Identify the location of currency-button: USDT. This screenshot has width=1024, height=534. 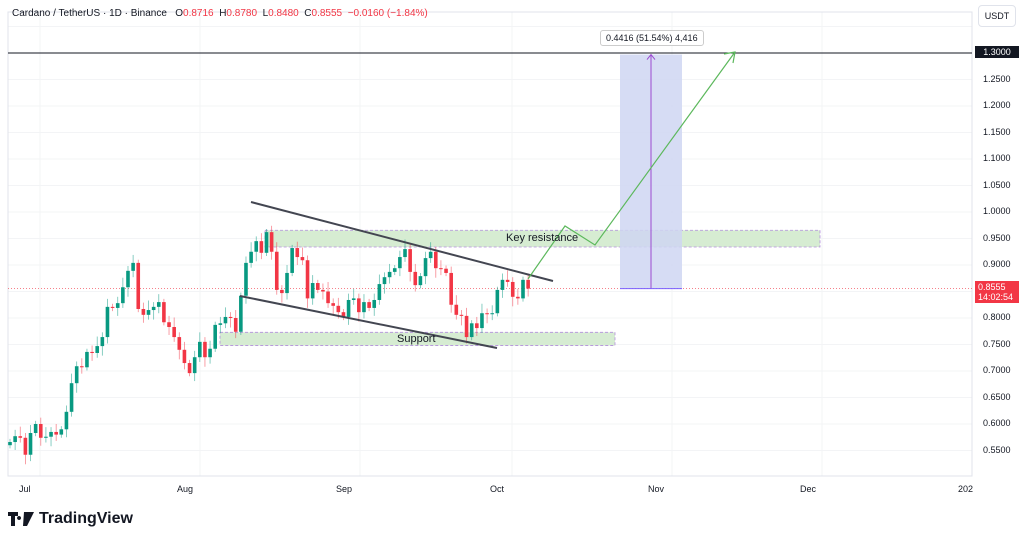
(997, 16).